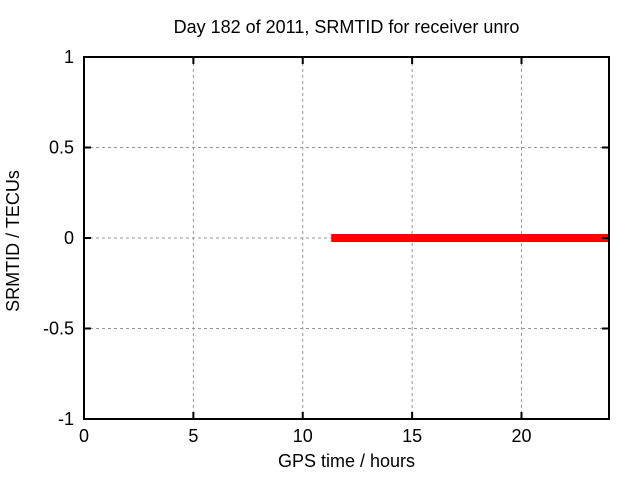 The height and width of the screenshot is (480, 640). What do you see at coordinates (58, 329) in the screenshot?
I see `y-tick-label: -0.5` at bounding box center [58, 329].